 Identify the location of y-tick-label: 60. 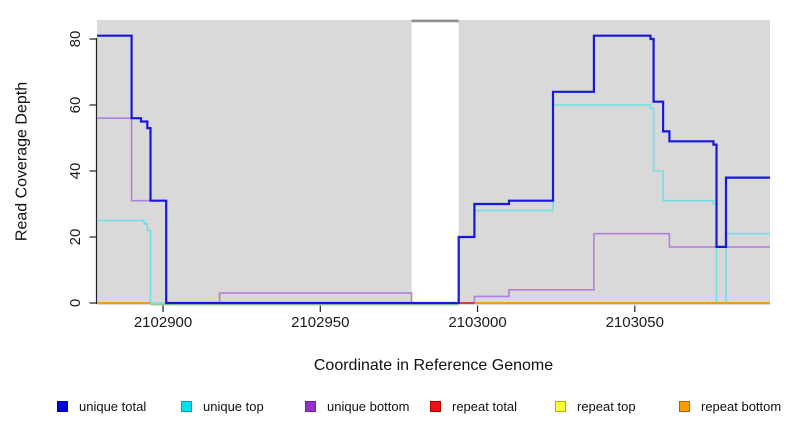
(75, 105).